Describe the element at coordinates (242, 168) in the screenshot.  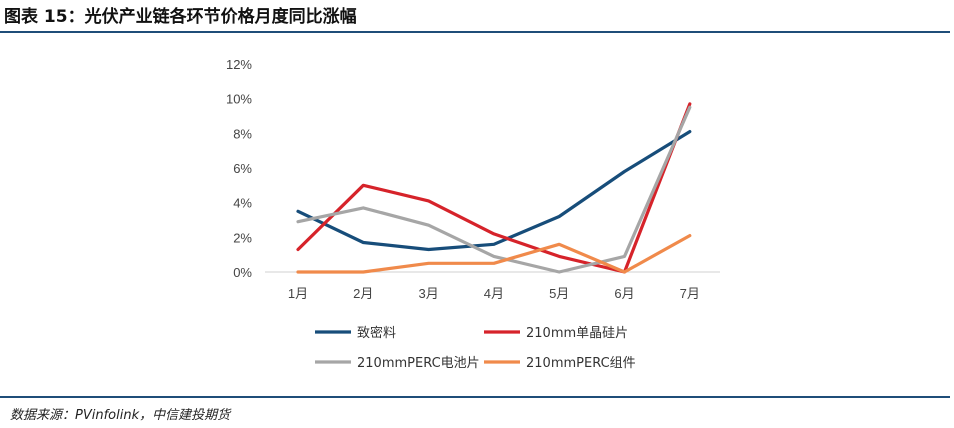
I see `y-tick-label: 6%` at that location.